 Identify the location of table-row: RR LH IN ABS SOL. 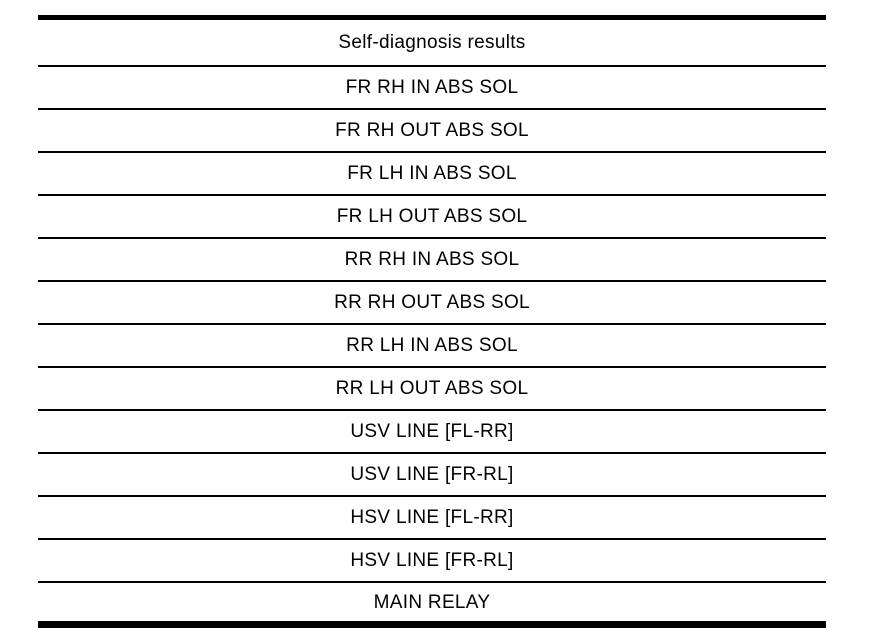
(432, 346).